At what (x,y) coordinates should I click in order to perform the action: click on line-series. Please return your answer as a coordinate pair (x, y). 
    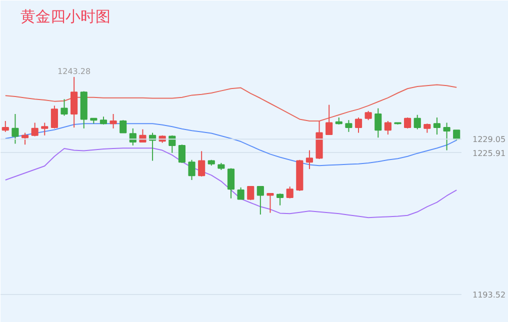
    Looking at the image, I should click on (231, 103).